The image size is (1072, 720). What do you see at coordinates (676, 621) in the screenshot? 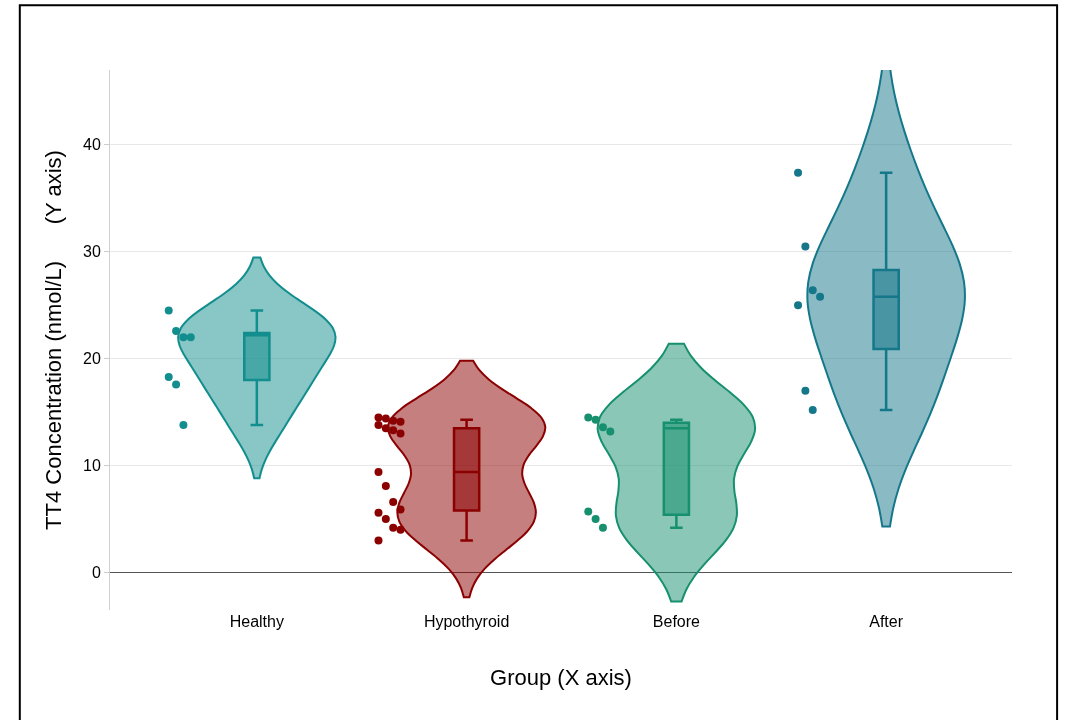
I see `x-tick-label: Before` at bounding box center [676, 621].